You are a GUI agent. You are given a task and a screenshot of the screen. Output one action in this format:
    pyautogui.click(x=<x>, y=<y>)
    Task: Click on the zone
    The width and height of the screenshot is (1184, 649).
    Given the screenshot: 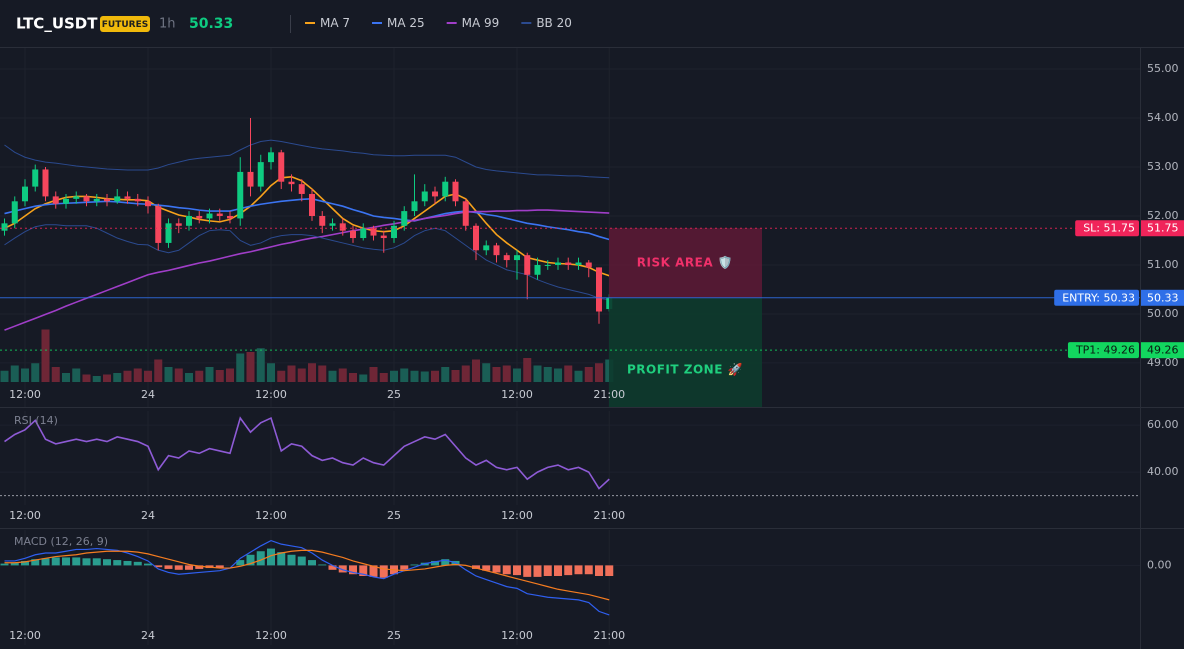 What is the action you would take?
    pyautogui.click(x=685, y=263)
    